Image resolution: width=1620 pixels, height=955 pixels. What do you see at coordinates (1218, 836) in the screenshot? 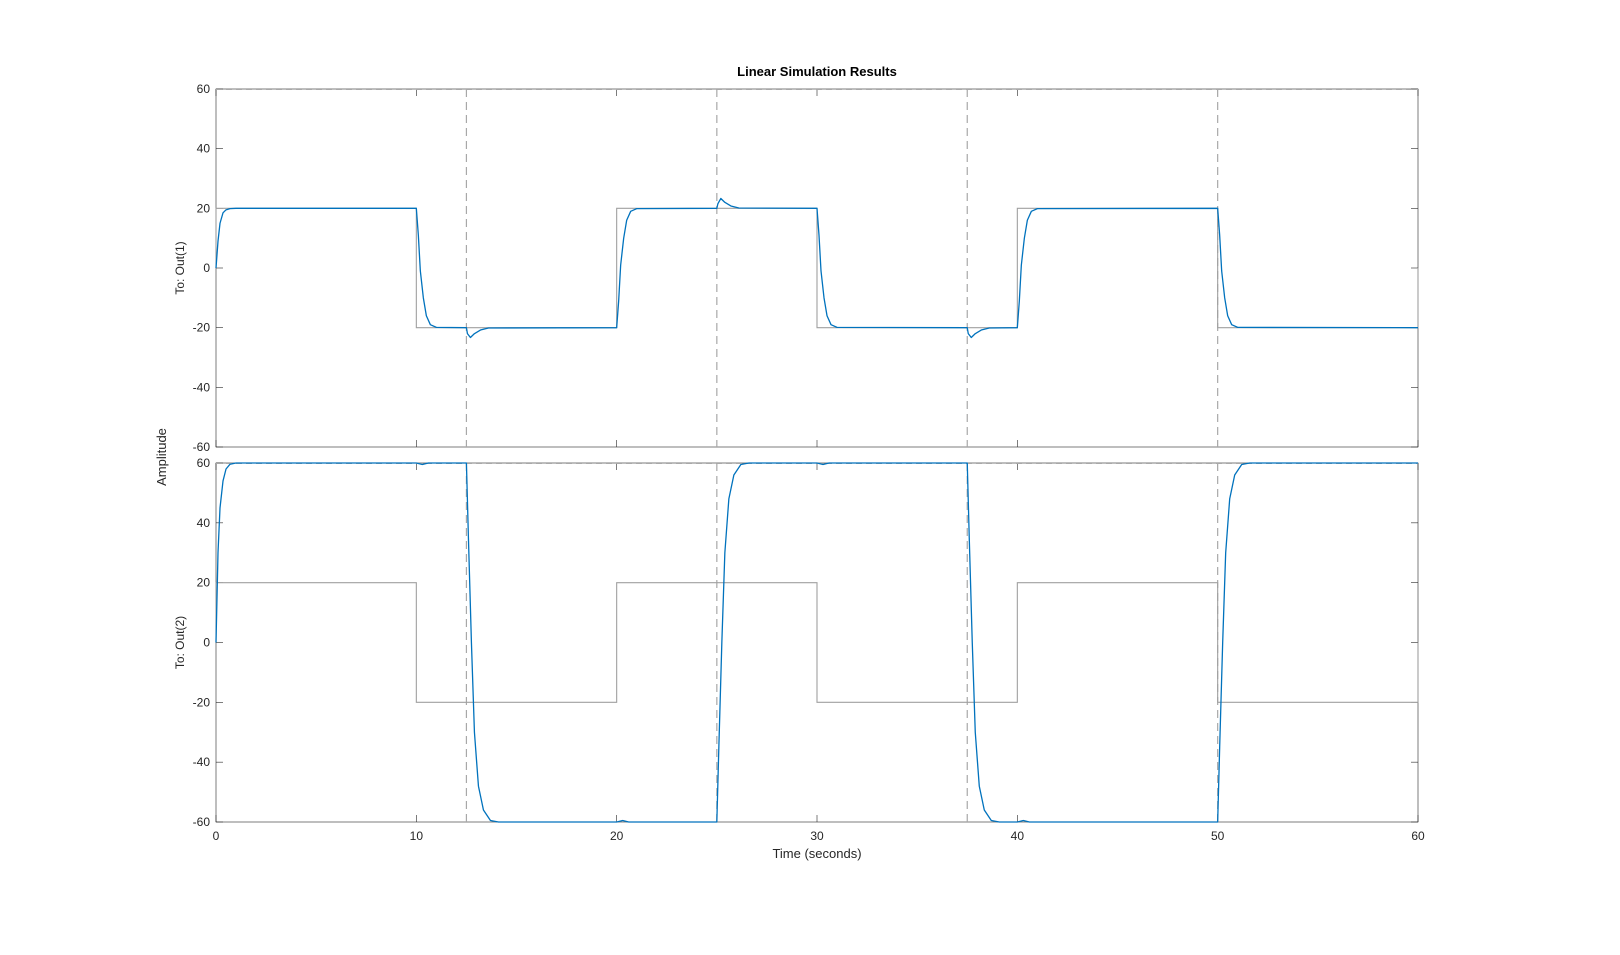
I see `x-tick-label-5: 50` at bounding box center [1218, 836].